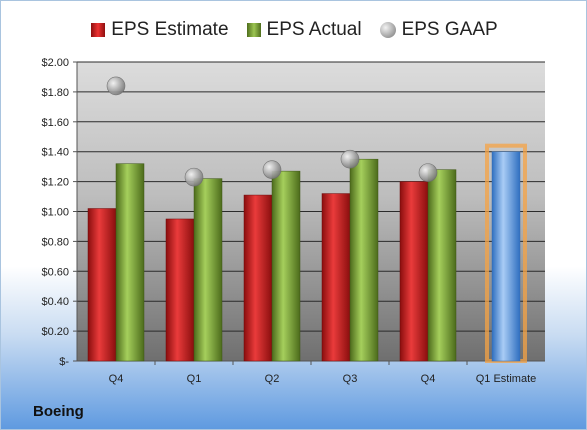  Describe the element at coordinates (58, 411) in the screenshot. I see `company-label: Boeing` at that location.